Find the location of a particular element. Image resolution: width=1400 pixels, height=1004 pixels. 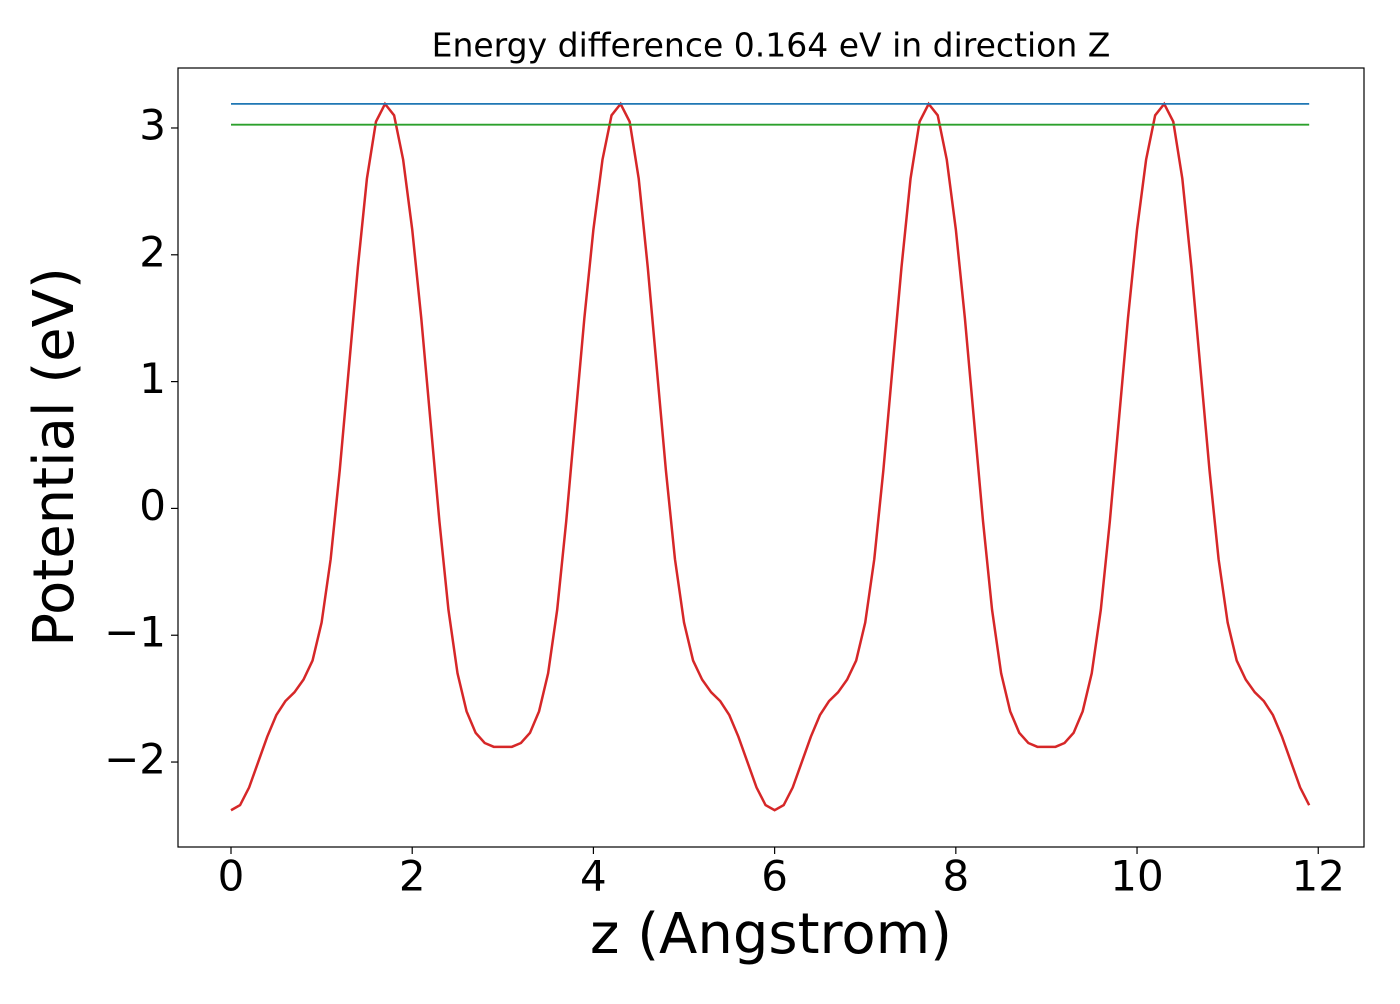

x-tick-label: 2 is located at coordinates (412, 876).